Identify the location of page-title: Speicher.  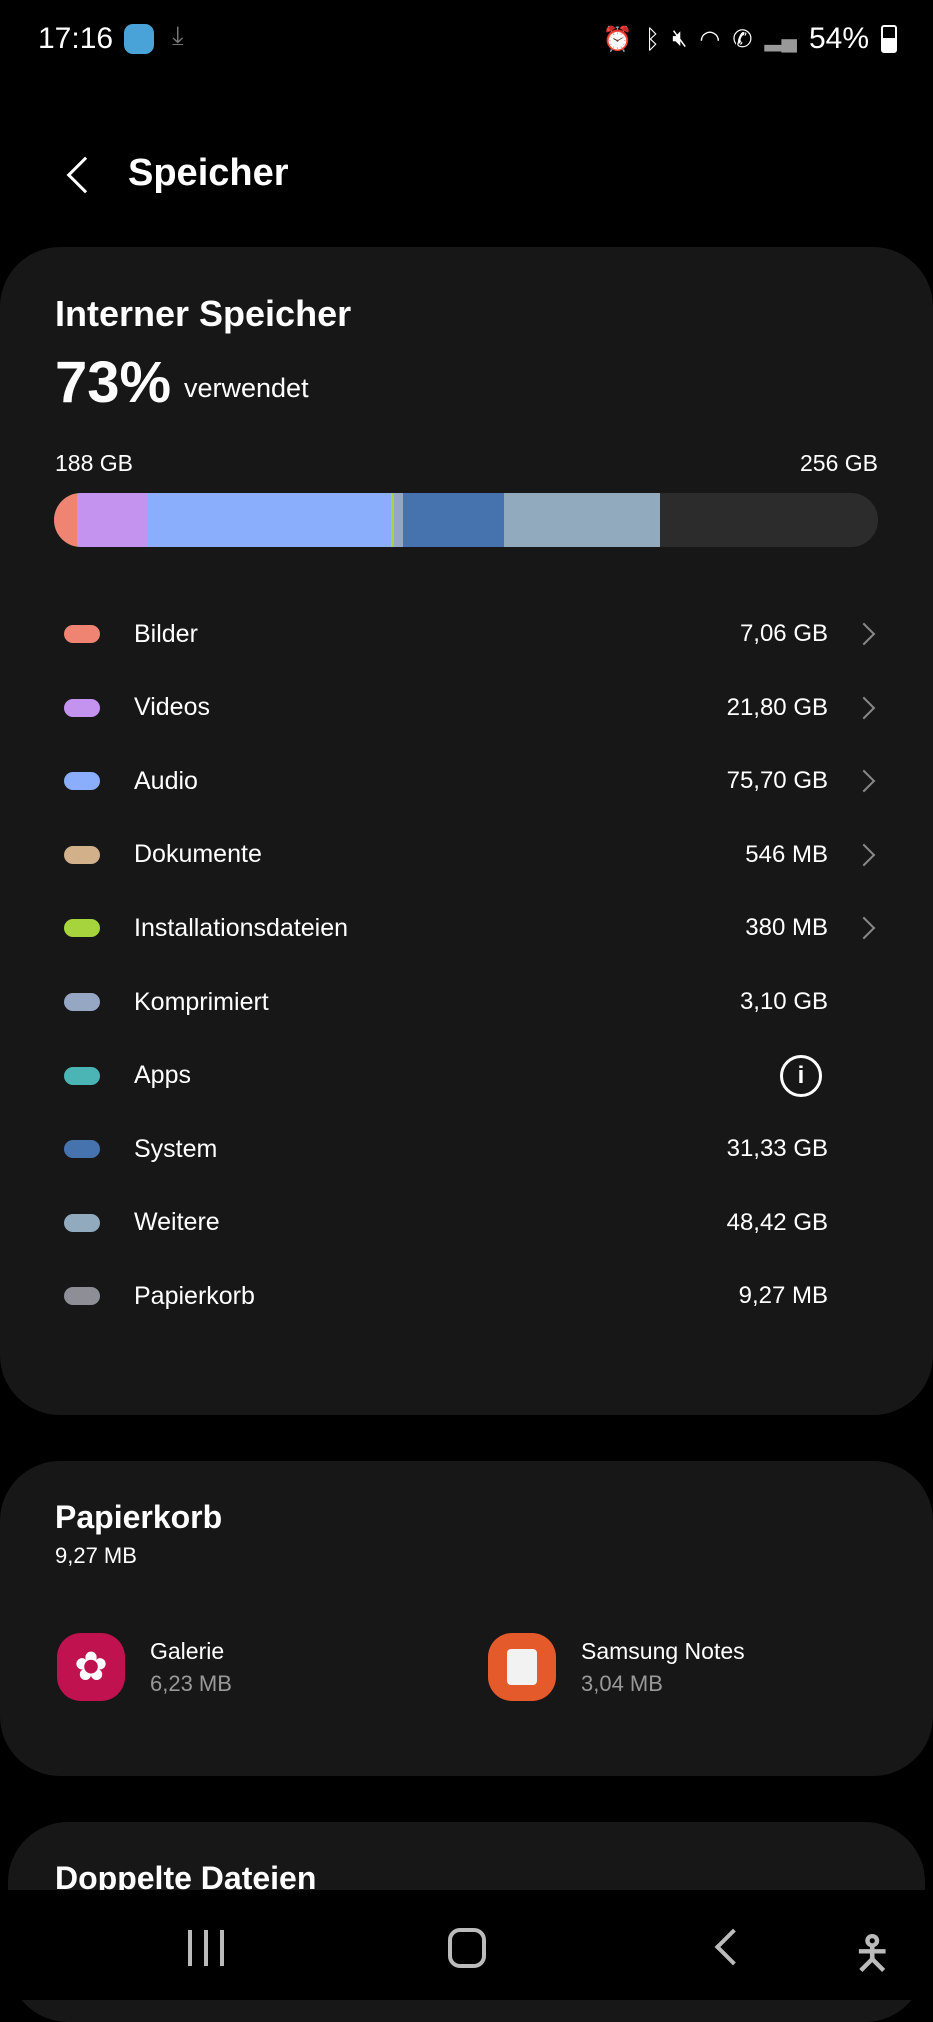
(208, 173).